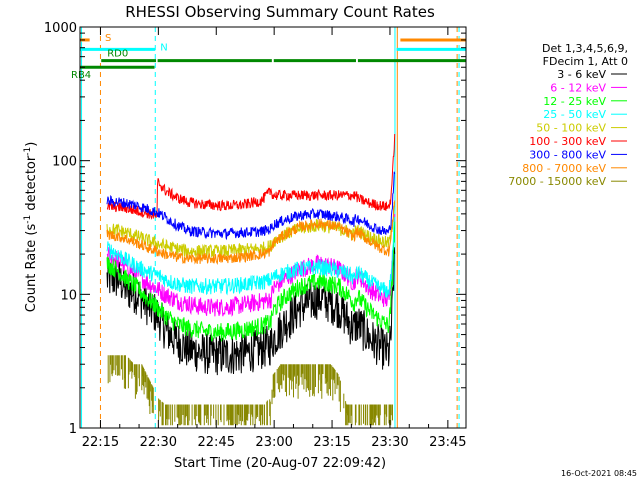 Image resolution: width=640 pixels, height=480 pixels. Describe the element at coordinates (60, 28) in the screenshot. I see `y-tick-label-4: 1000` at that location.